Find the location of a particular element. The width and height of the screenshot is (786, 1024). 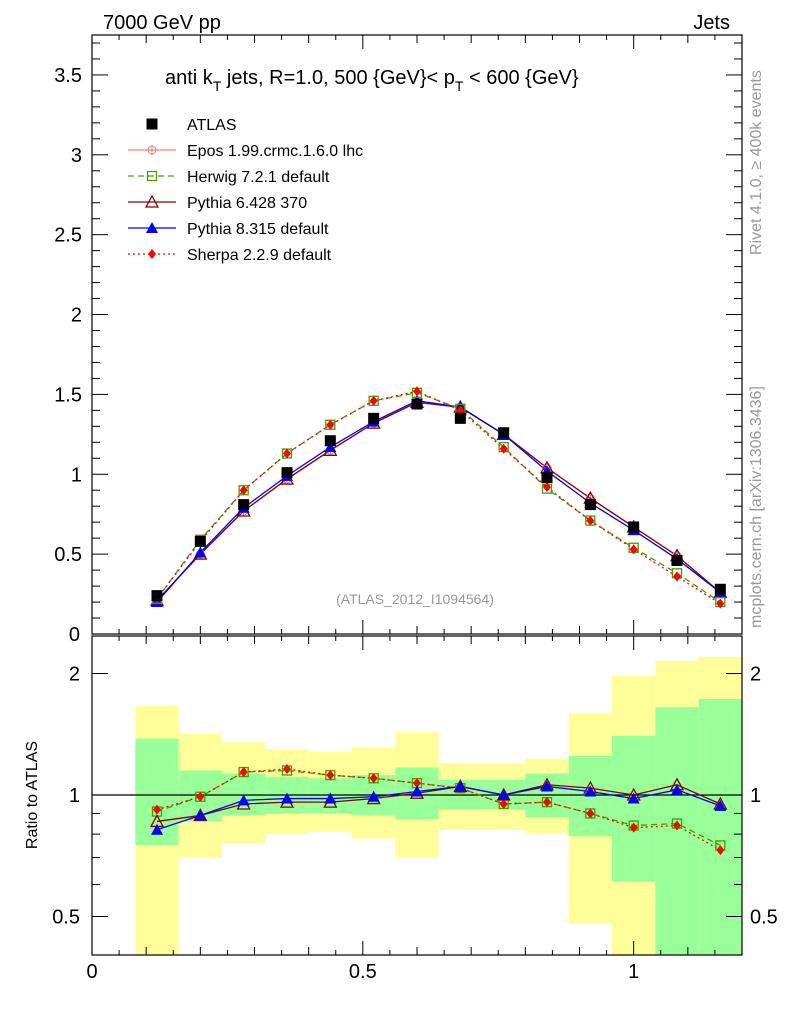

y-tick-label: 3 is located at coordinates (76, 156).